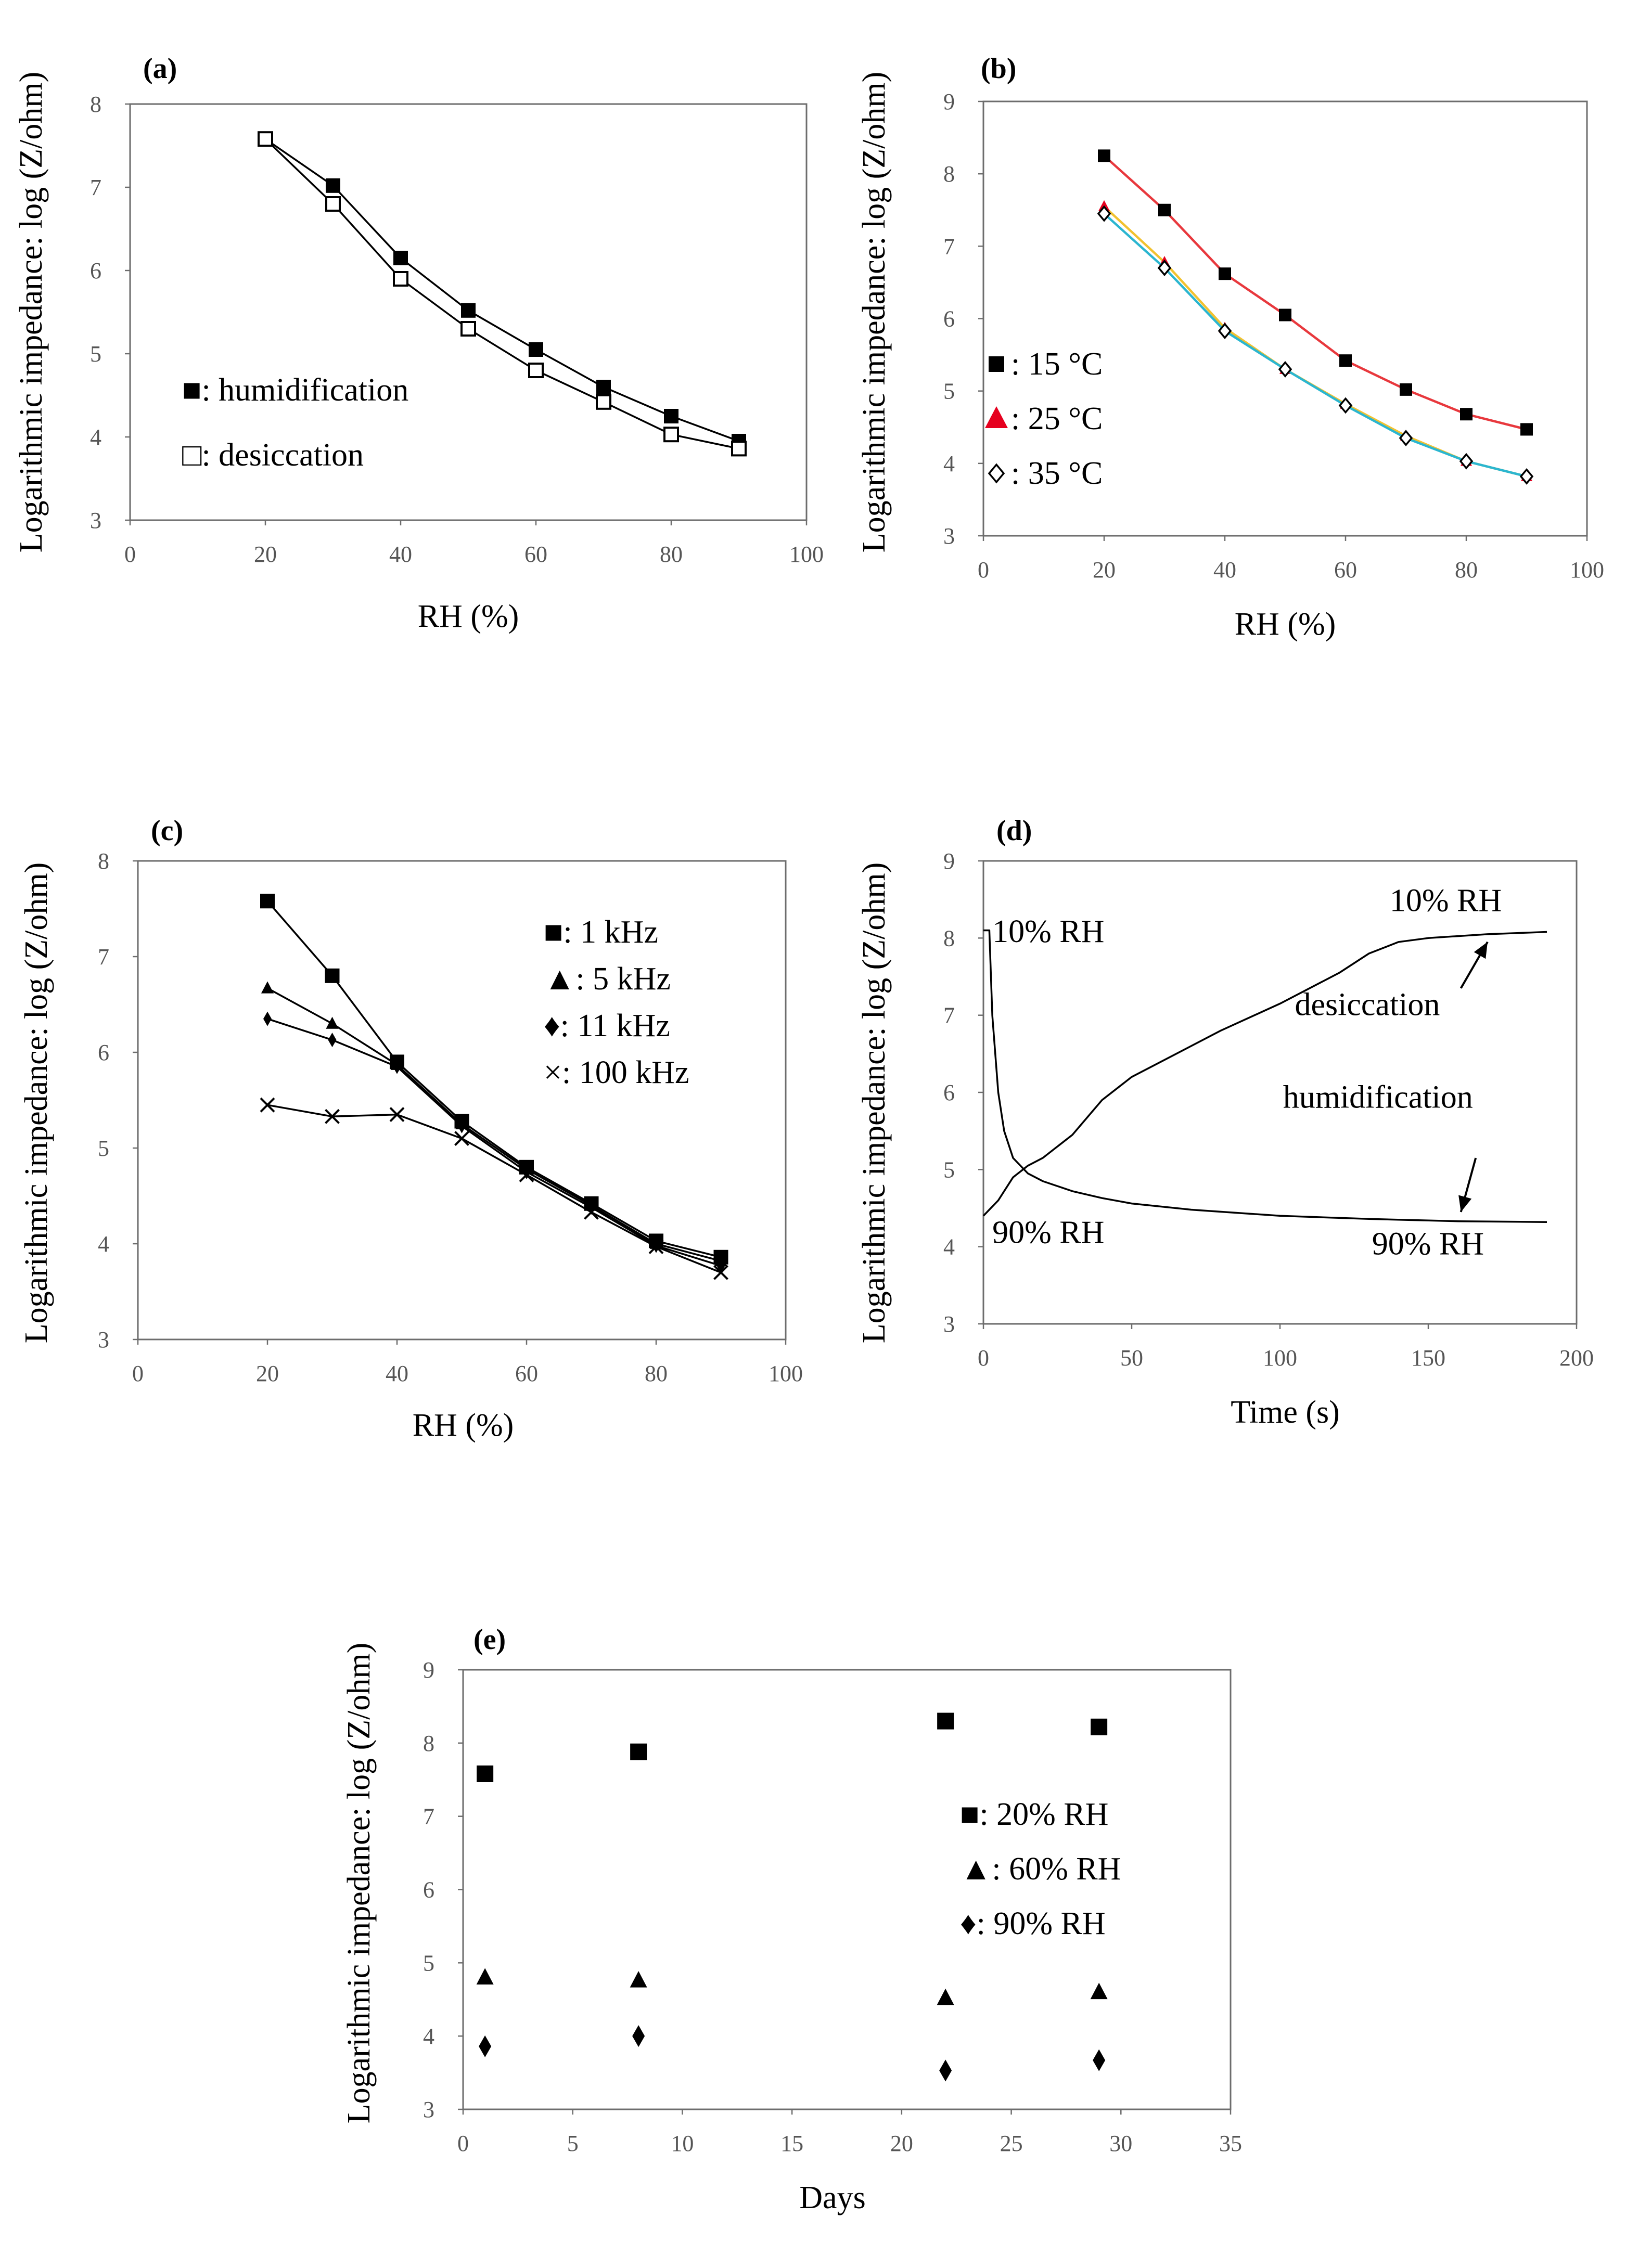 Image resolution: width=1626 pixels, height=2268 pixels. What do you see at coordinates (1057, 418) in the screenshot?
I see `legend-entry: : 25 °C` at bounding box center [1057, 418].